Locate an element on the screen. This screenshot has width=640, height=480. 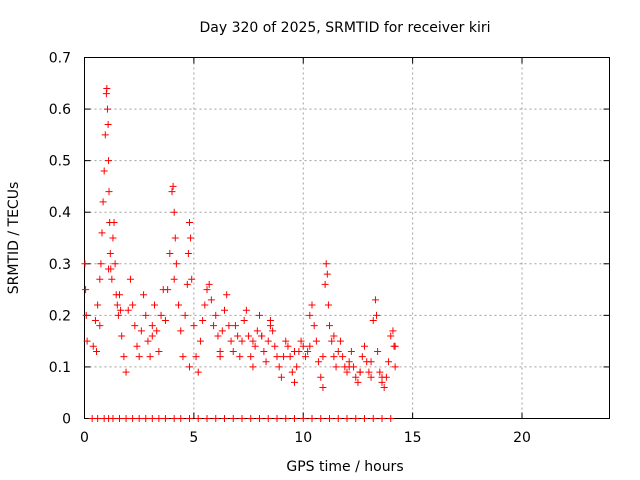
y-tick-label: 0.1 is located at coordinates (60, 368).